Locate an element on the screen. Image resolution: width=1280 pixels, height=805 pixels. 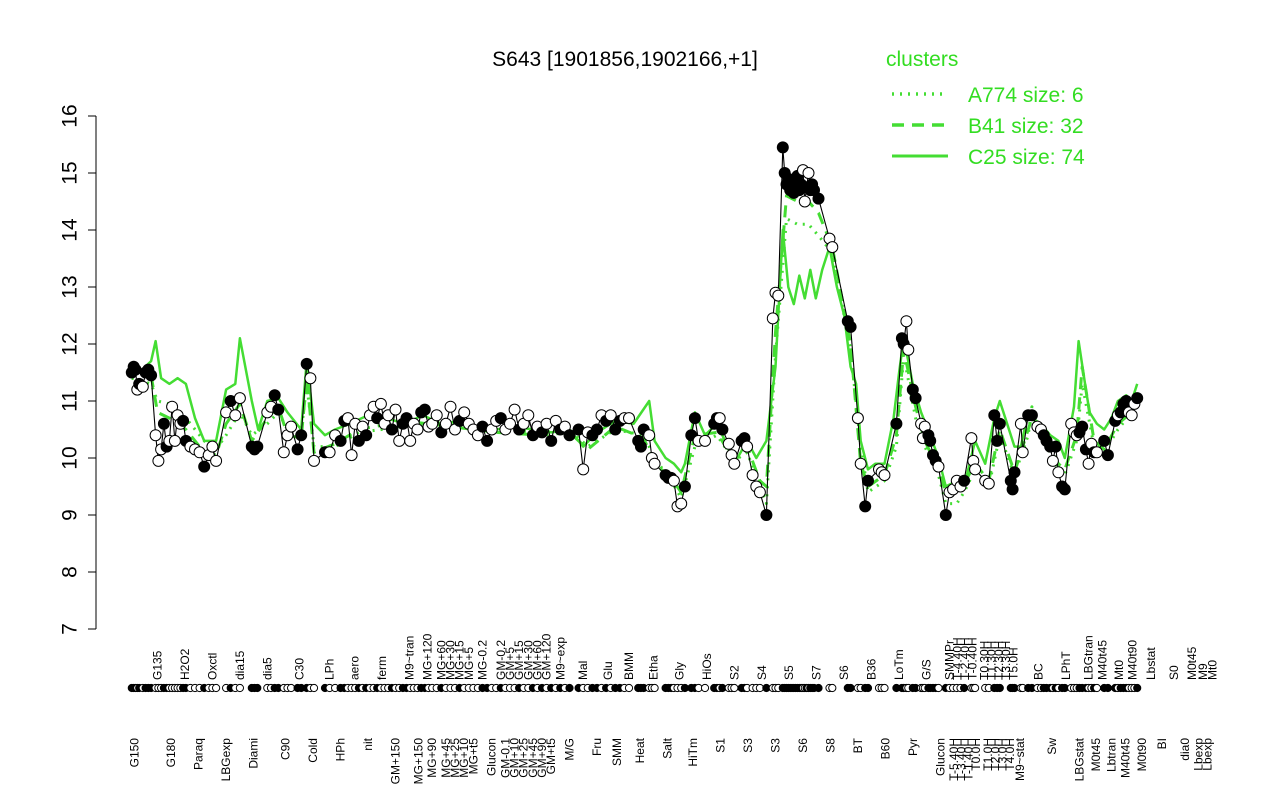
x-tick-label: S8 is located at coordinates (830, 745).